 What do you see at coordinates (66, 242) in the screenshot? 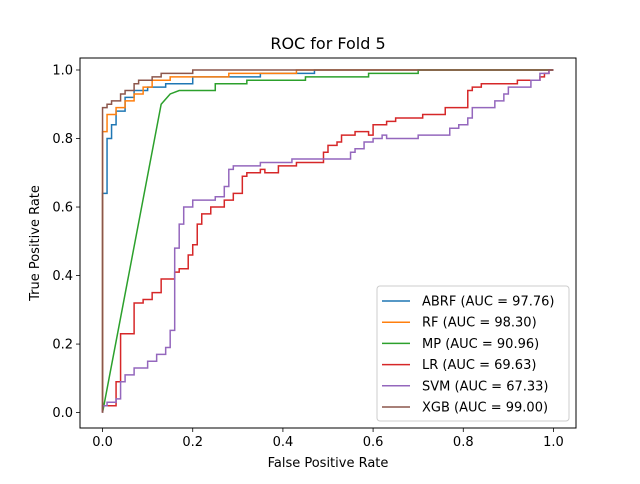
I see `y-axis: 0.0 0.2 0.4 0.6 0.8 1.0` at bounding box center [66, 242].